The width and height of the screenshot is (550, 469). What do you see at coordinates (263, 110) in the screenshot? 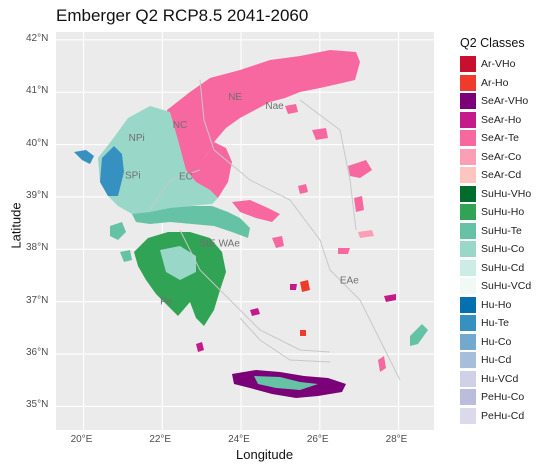
I see `north-greece-area` at bounding box center [263, 110].